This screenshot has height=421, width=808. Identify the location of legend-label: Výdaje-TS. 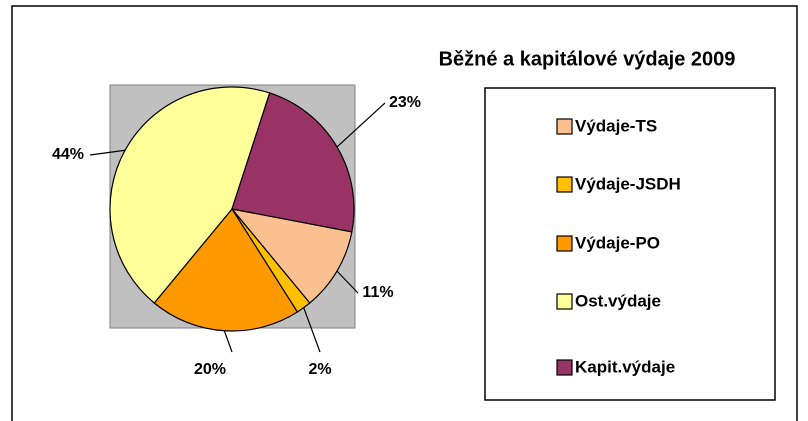
(616, 125).